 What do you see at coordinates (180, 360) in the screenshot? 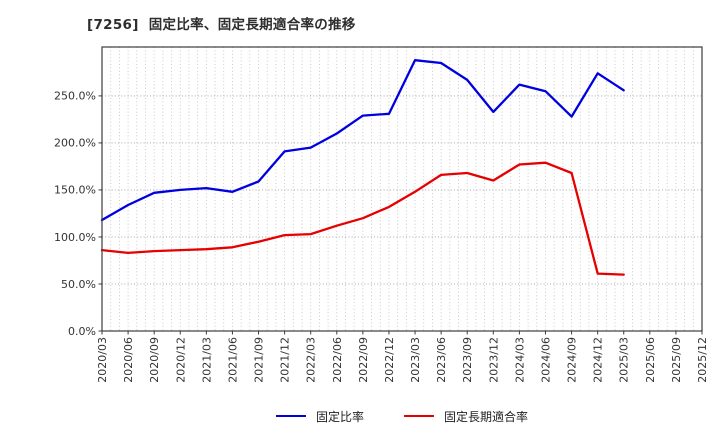
I see `x-tick-label: 2020/12` at bounding box center [180, 360].